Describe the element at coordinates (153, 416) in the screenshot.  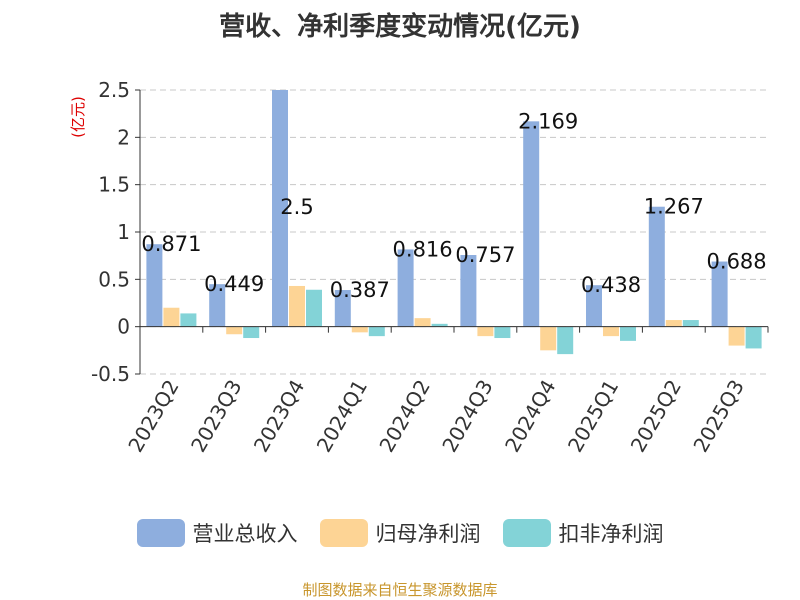
I see `x-tick-label: 2023Q2` at that location.